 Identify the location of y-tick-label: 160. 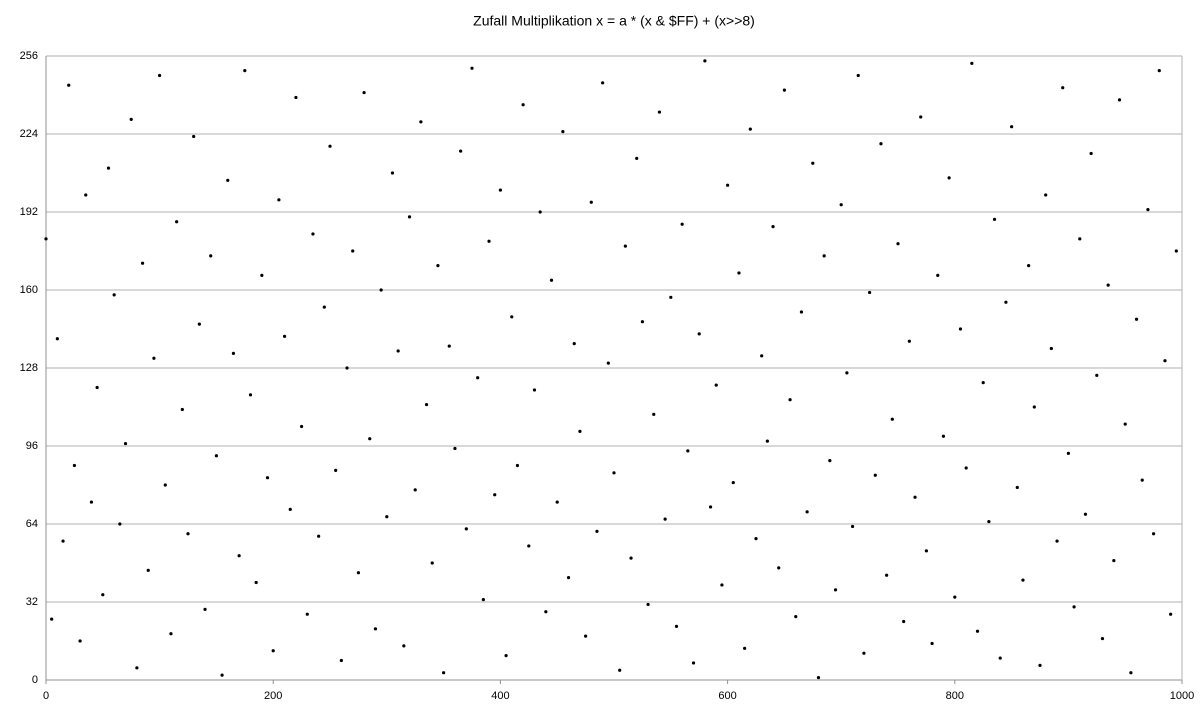
(29, 290).